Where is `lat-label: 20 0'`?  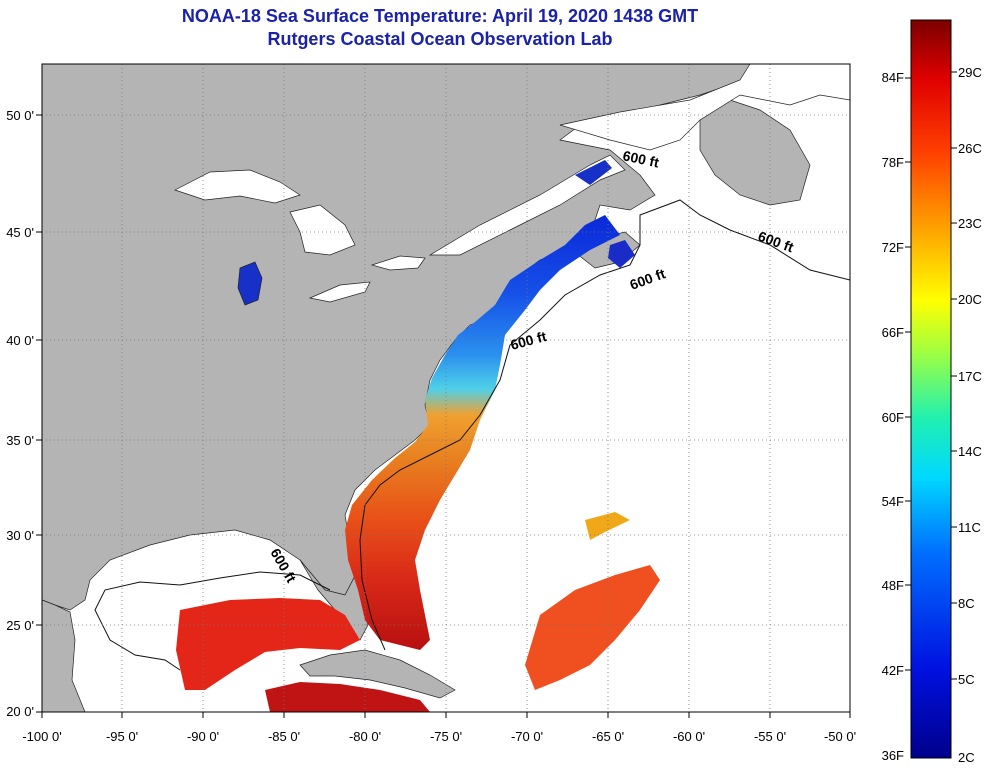
lat-label: 20 0' is located at coordinates (20, 711).